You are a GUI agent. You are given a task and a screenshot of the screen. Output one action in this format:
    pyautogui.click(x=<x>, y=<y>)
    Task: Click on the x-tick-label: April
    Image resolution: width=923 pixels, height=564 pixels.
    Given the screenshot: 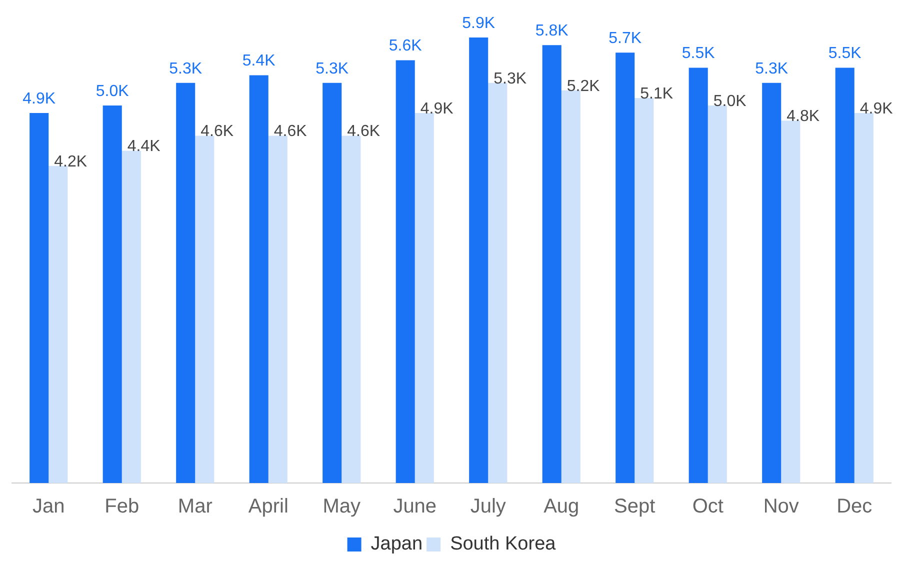 What is the action you would take?
    pyautogui.click(x=268, y=507)
    